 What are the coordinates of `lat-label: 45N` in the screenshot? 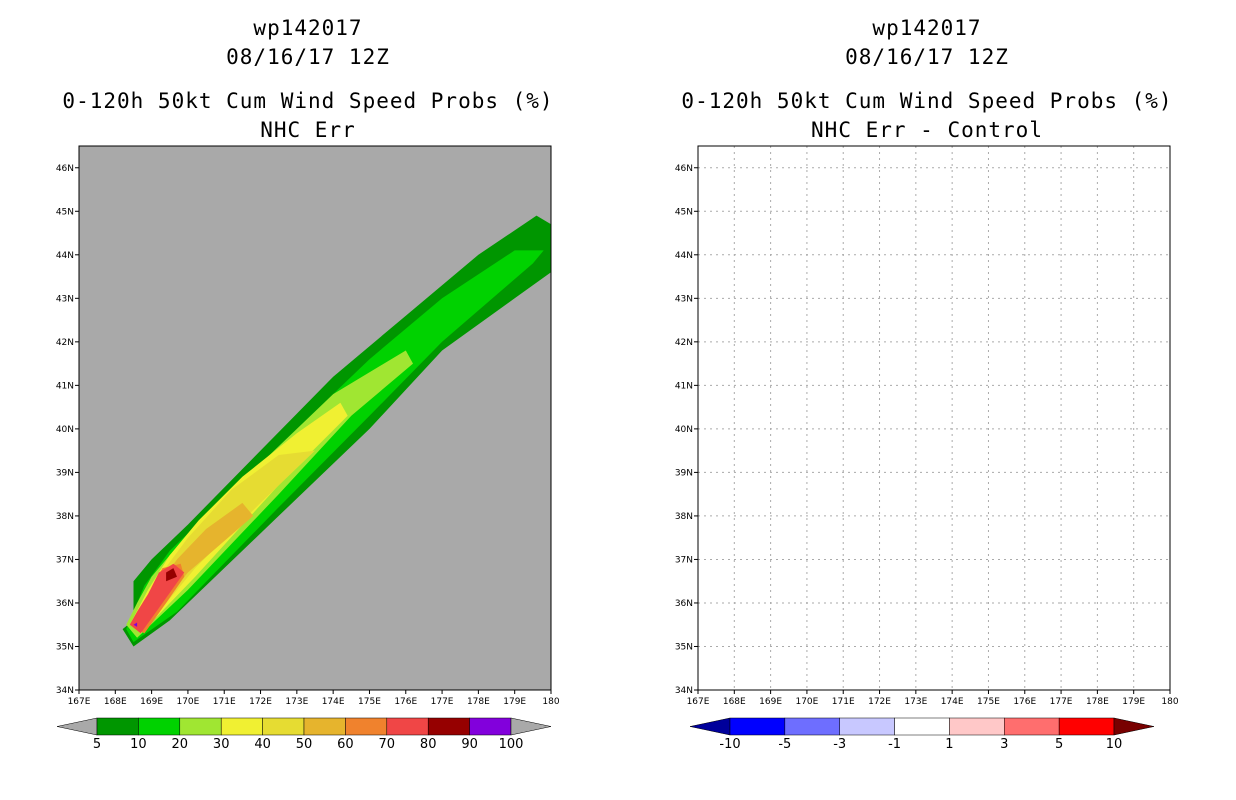 It's located at (65, 212).